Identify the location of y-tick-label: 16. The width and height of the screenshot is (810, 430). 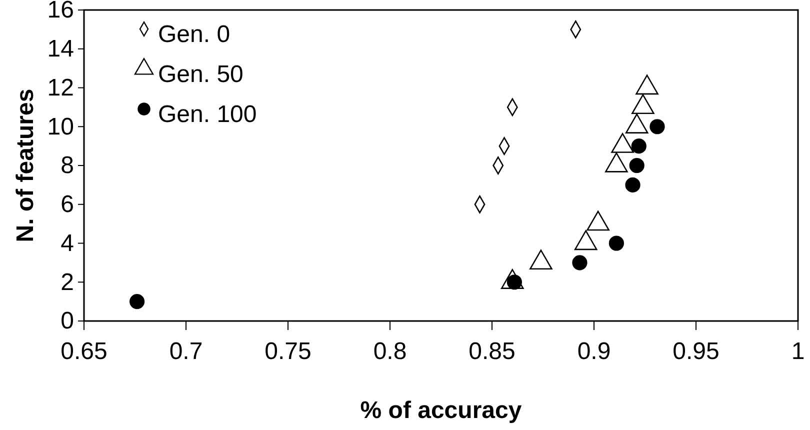
(60, 12).